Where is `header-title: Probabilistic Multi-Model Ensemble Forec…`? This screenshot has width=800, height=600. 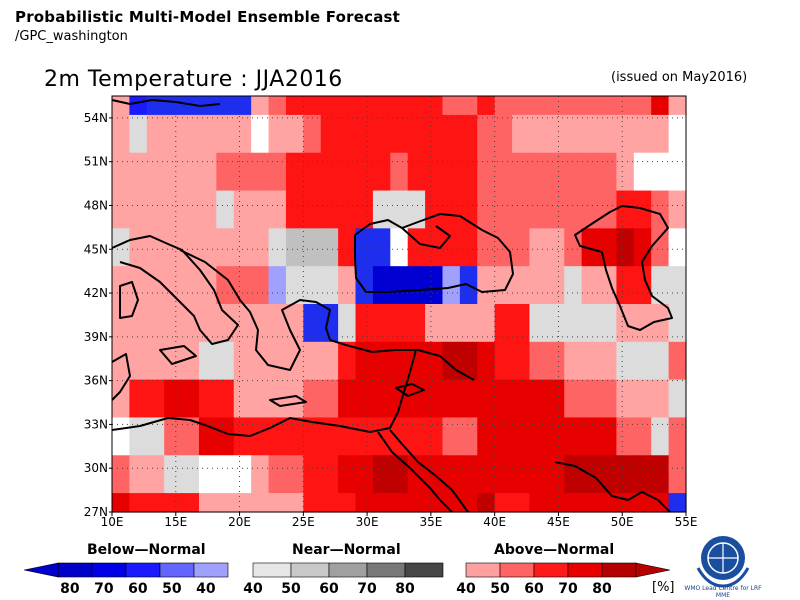
header-title: Probabilistic Multi-Model Ensemble Forec… is located at coordinates (208, 17).